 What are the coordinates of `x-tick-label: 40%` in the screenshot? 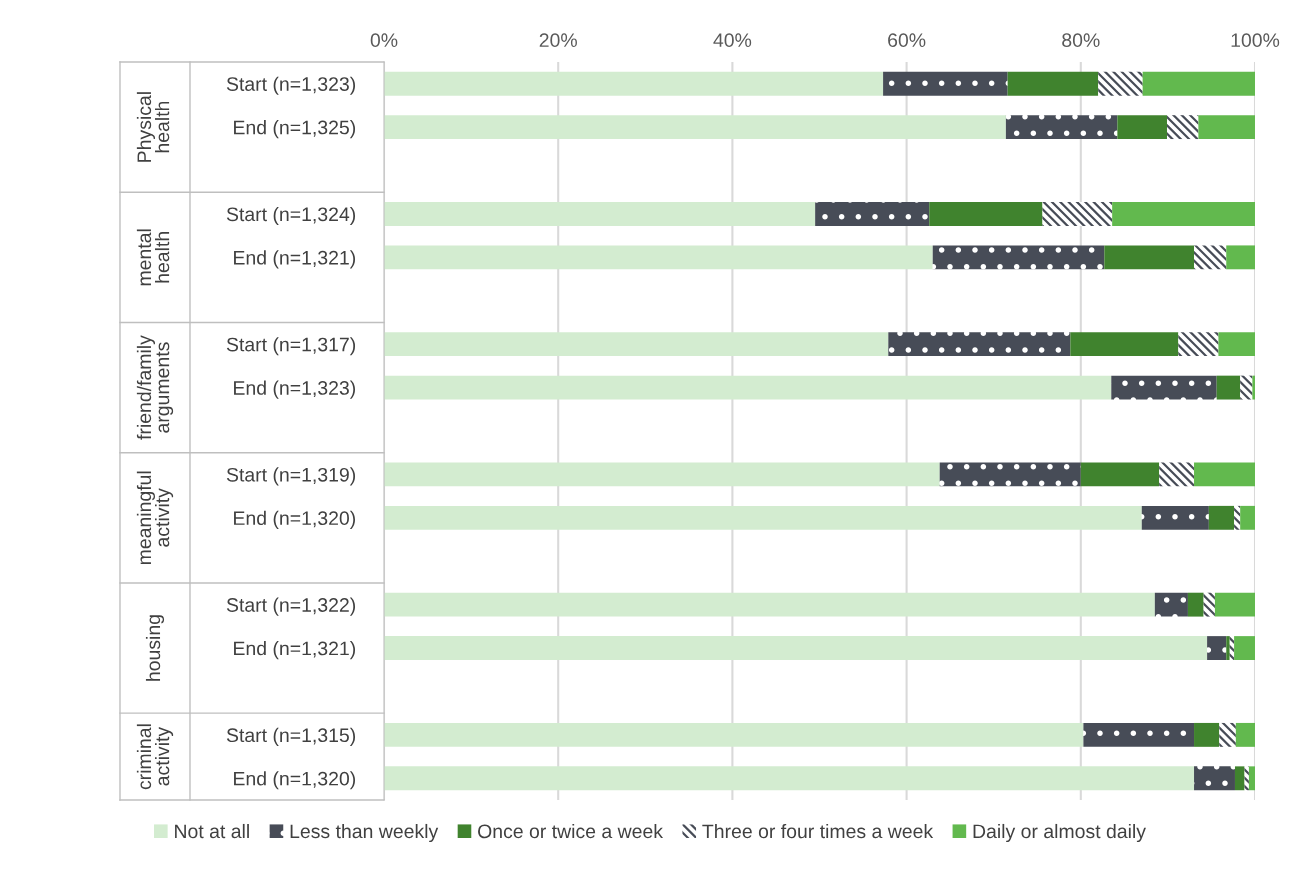 It's located at (732, 40).